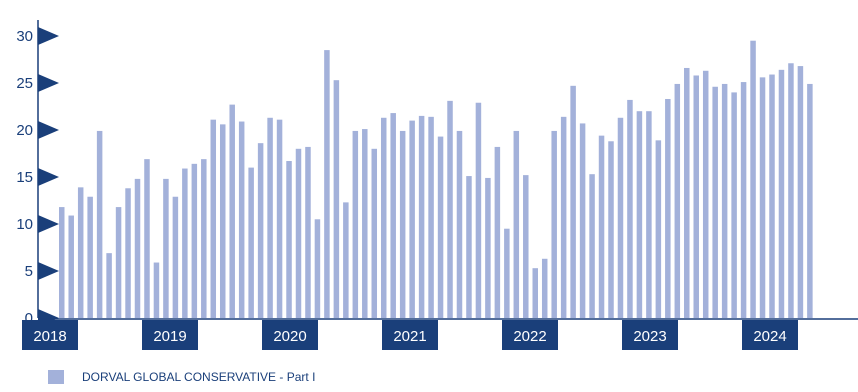 Image resolution: width=858 pixels, height=392 pixels. I want to click on y-tick-label: 0, so click(29, 318).